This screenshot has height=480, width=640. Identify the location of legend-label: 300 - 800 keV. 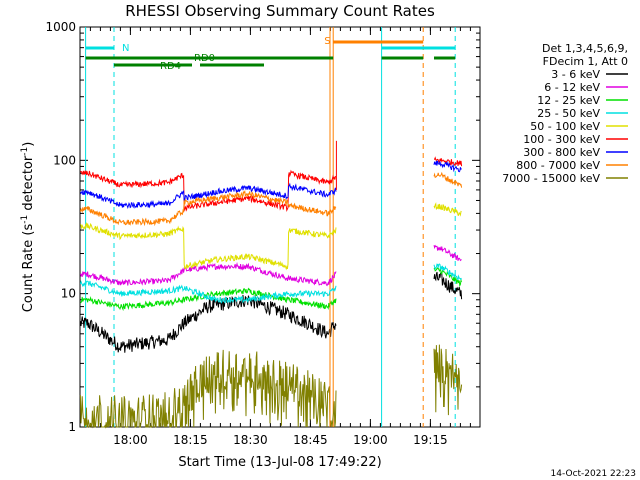
(561, 152).